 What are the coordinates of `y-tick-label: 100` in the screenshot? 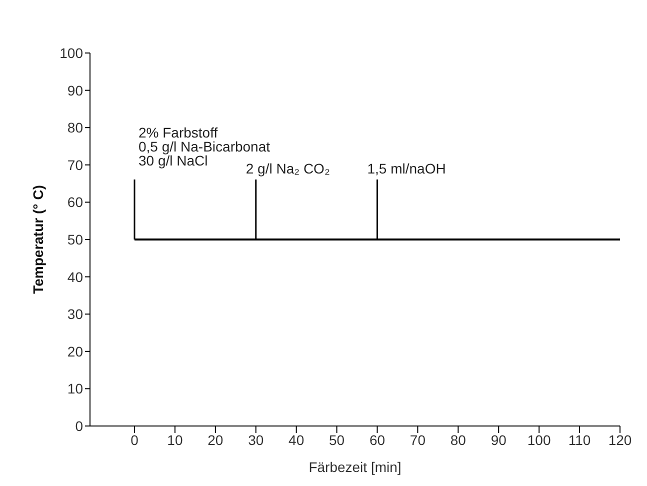 It's located at (72, 52).